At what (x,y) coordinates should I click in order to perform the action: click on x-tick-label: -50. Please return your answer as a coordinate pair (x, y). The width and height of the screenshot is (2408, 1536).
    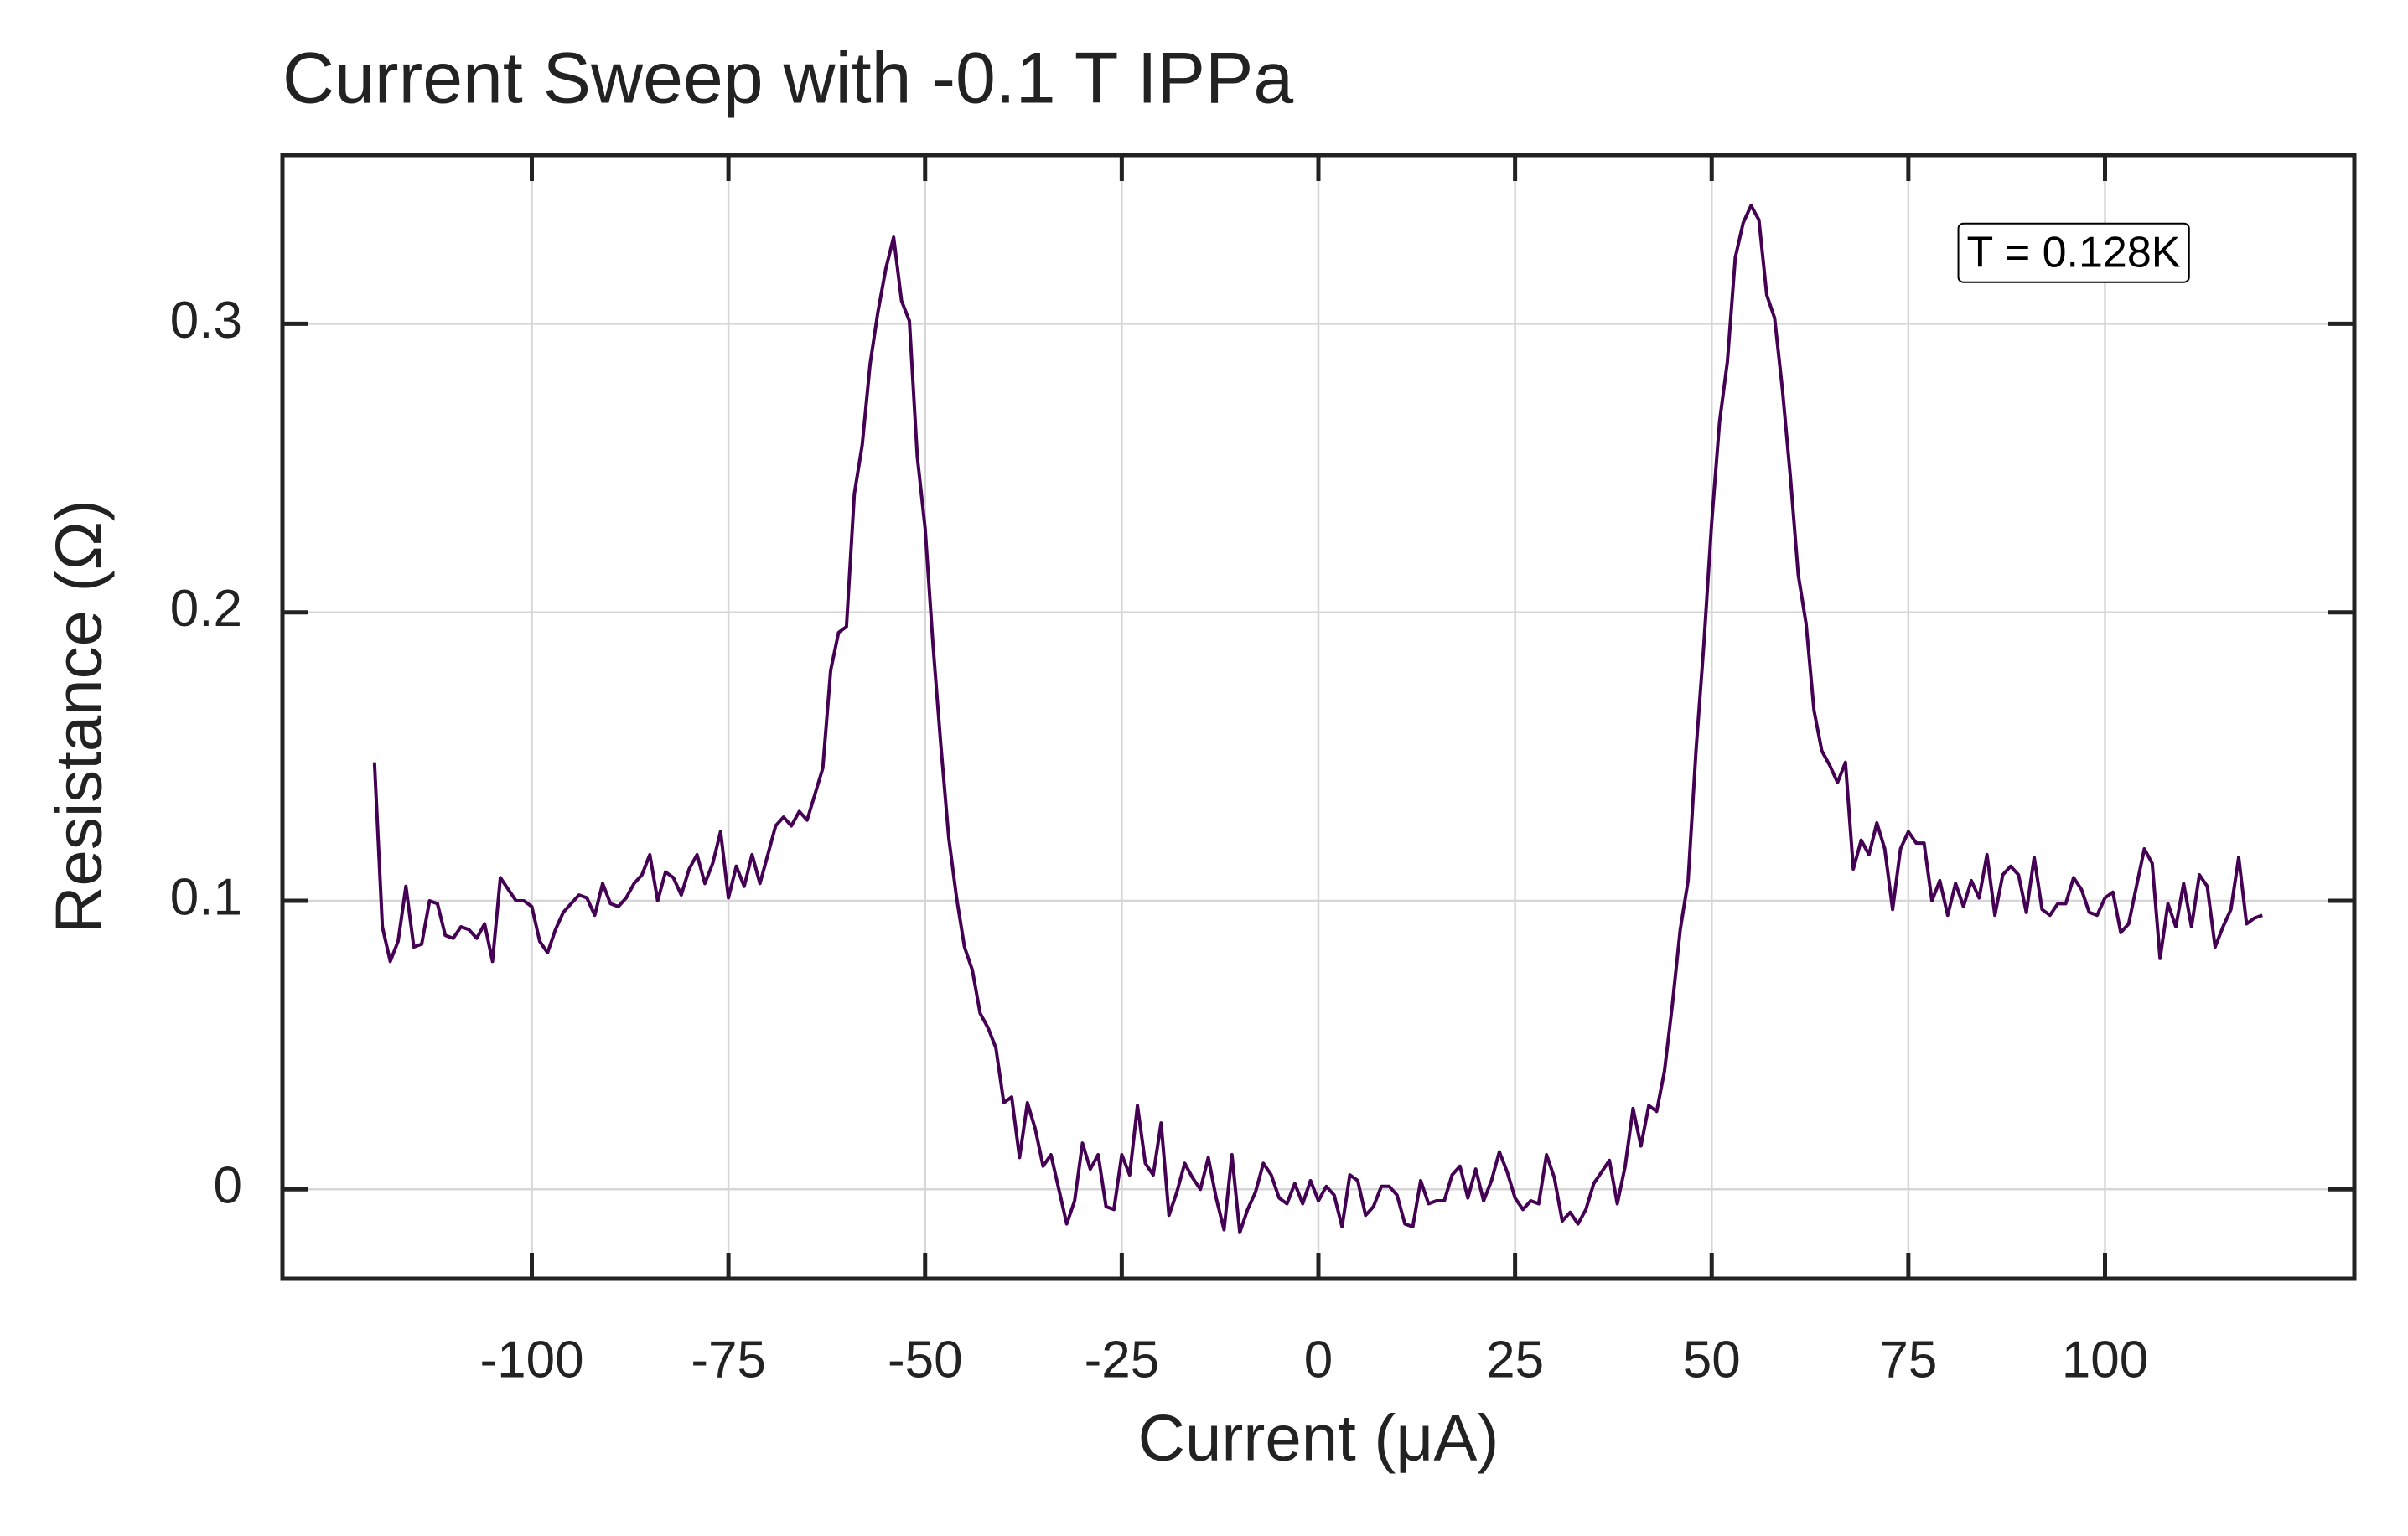
    Looking at the image, I should click on (926, 1360).